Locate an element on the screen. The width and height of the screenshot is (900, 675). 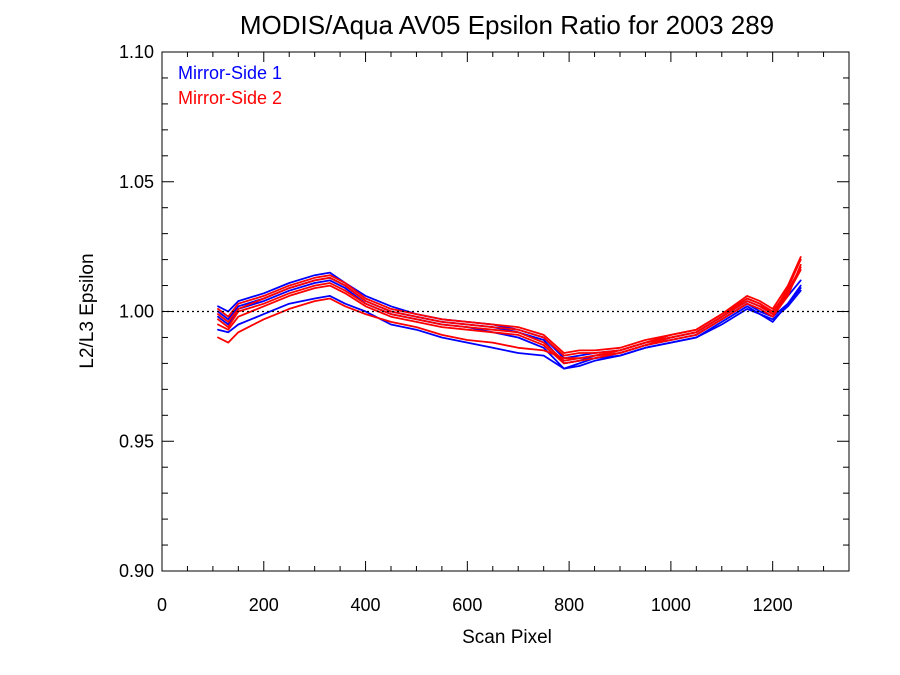
x-tick-label: 0 is located at coordinates (162, 605).